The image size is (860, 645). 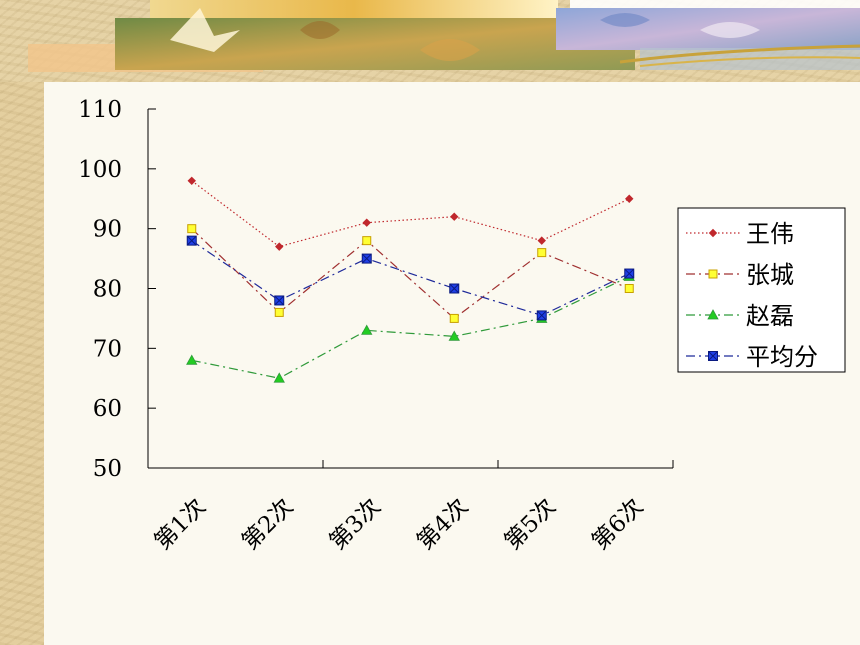 What do you see at coordinates (770, 234) in the screenshot?
I see `legend-label: 王伟` at bounding box center [770, 234].